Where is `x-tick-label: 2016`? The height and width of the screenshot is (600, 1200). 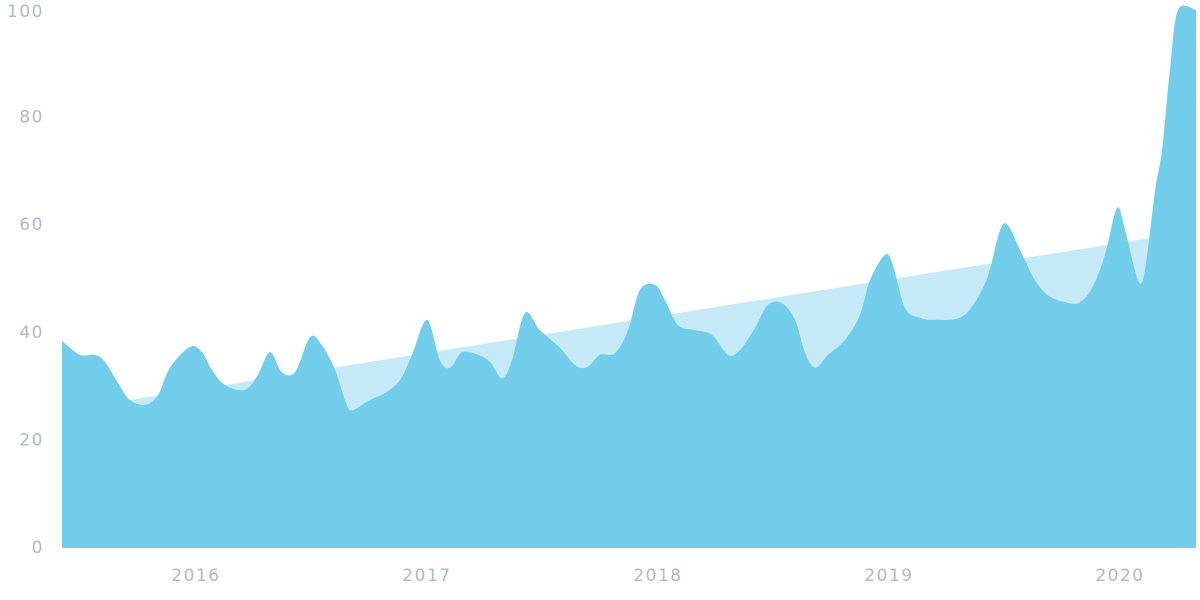
x-tick-label: 2016 is located at coordinates (195, 576).